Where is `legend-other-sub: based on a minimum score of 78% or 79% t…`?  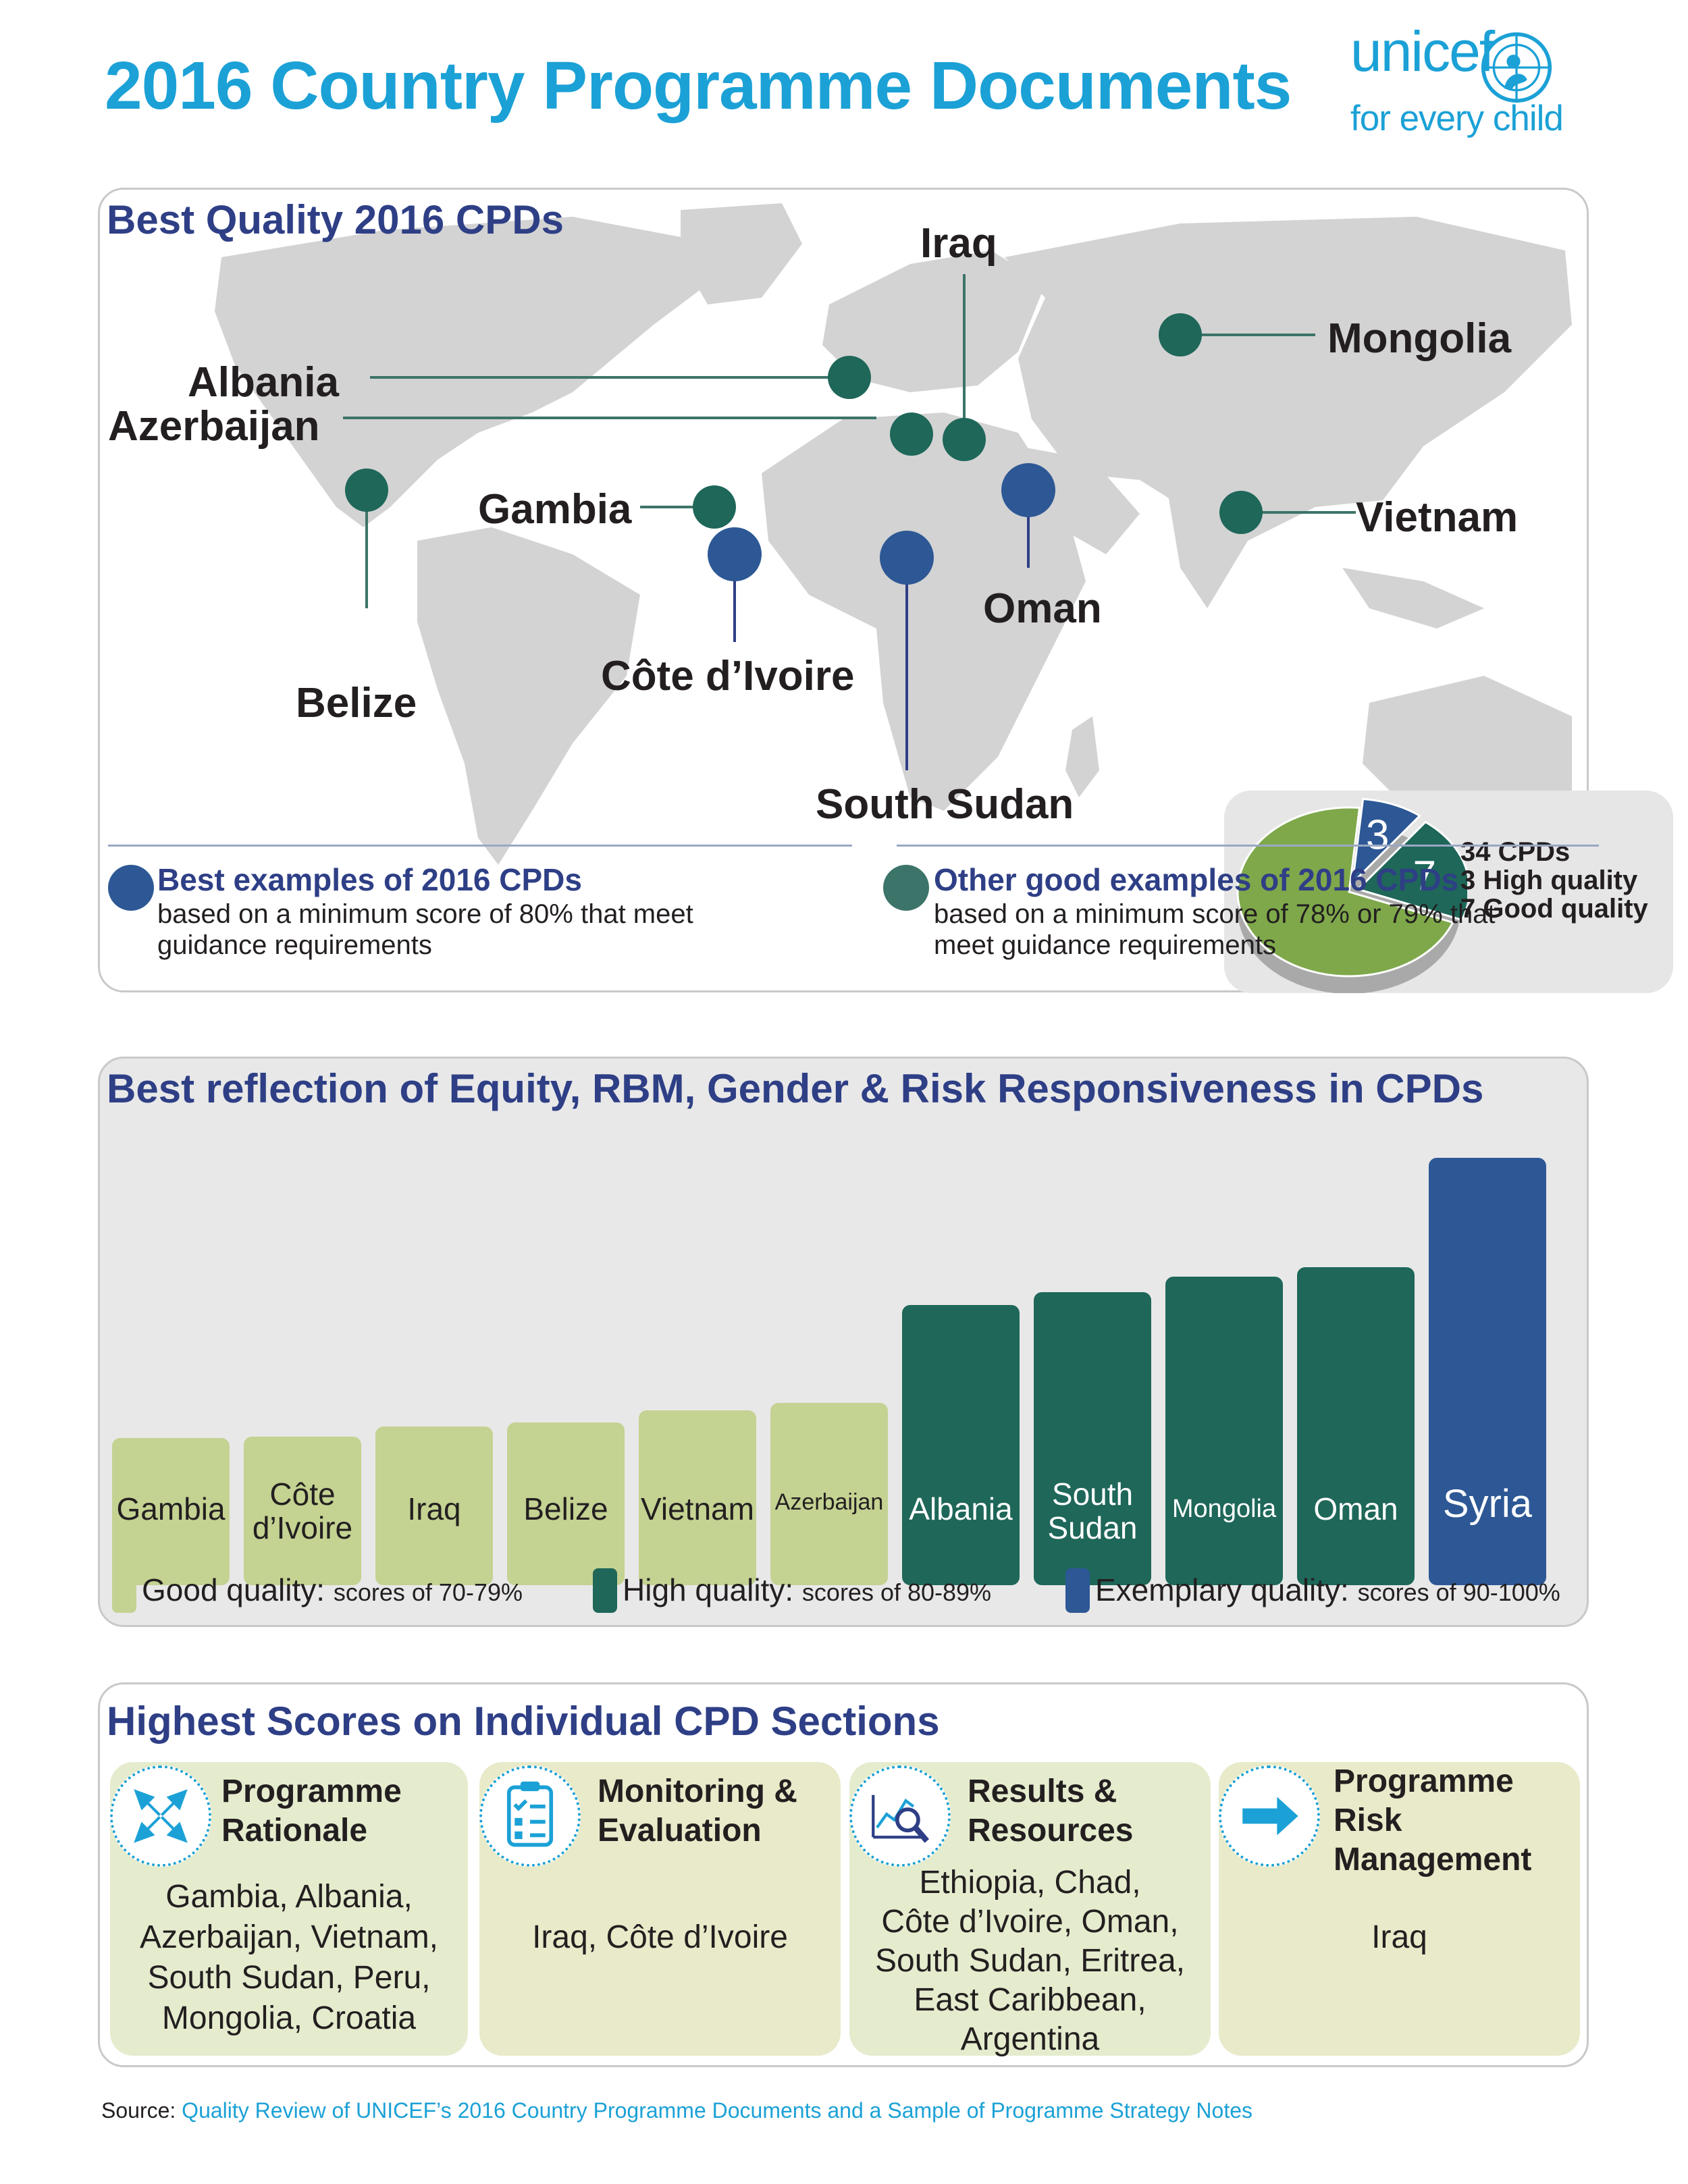
legend-other-sub: based on a minimum score of 78% or 79% t… is located at coordinates (1215, 930).